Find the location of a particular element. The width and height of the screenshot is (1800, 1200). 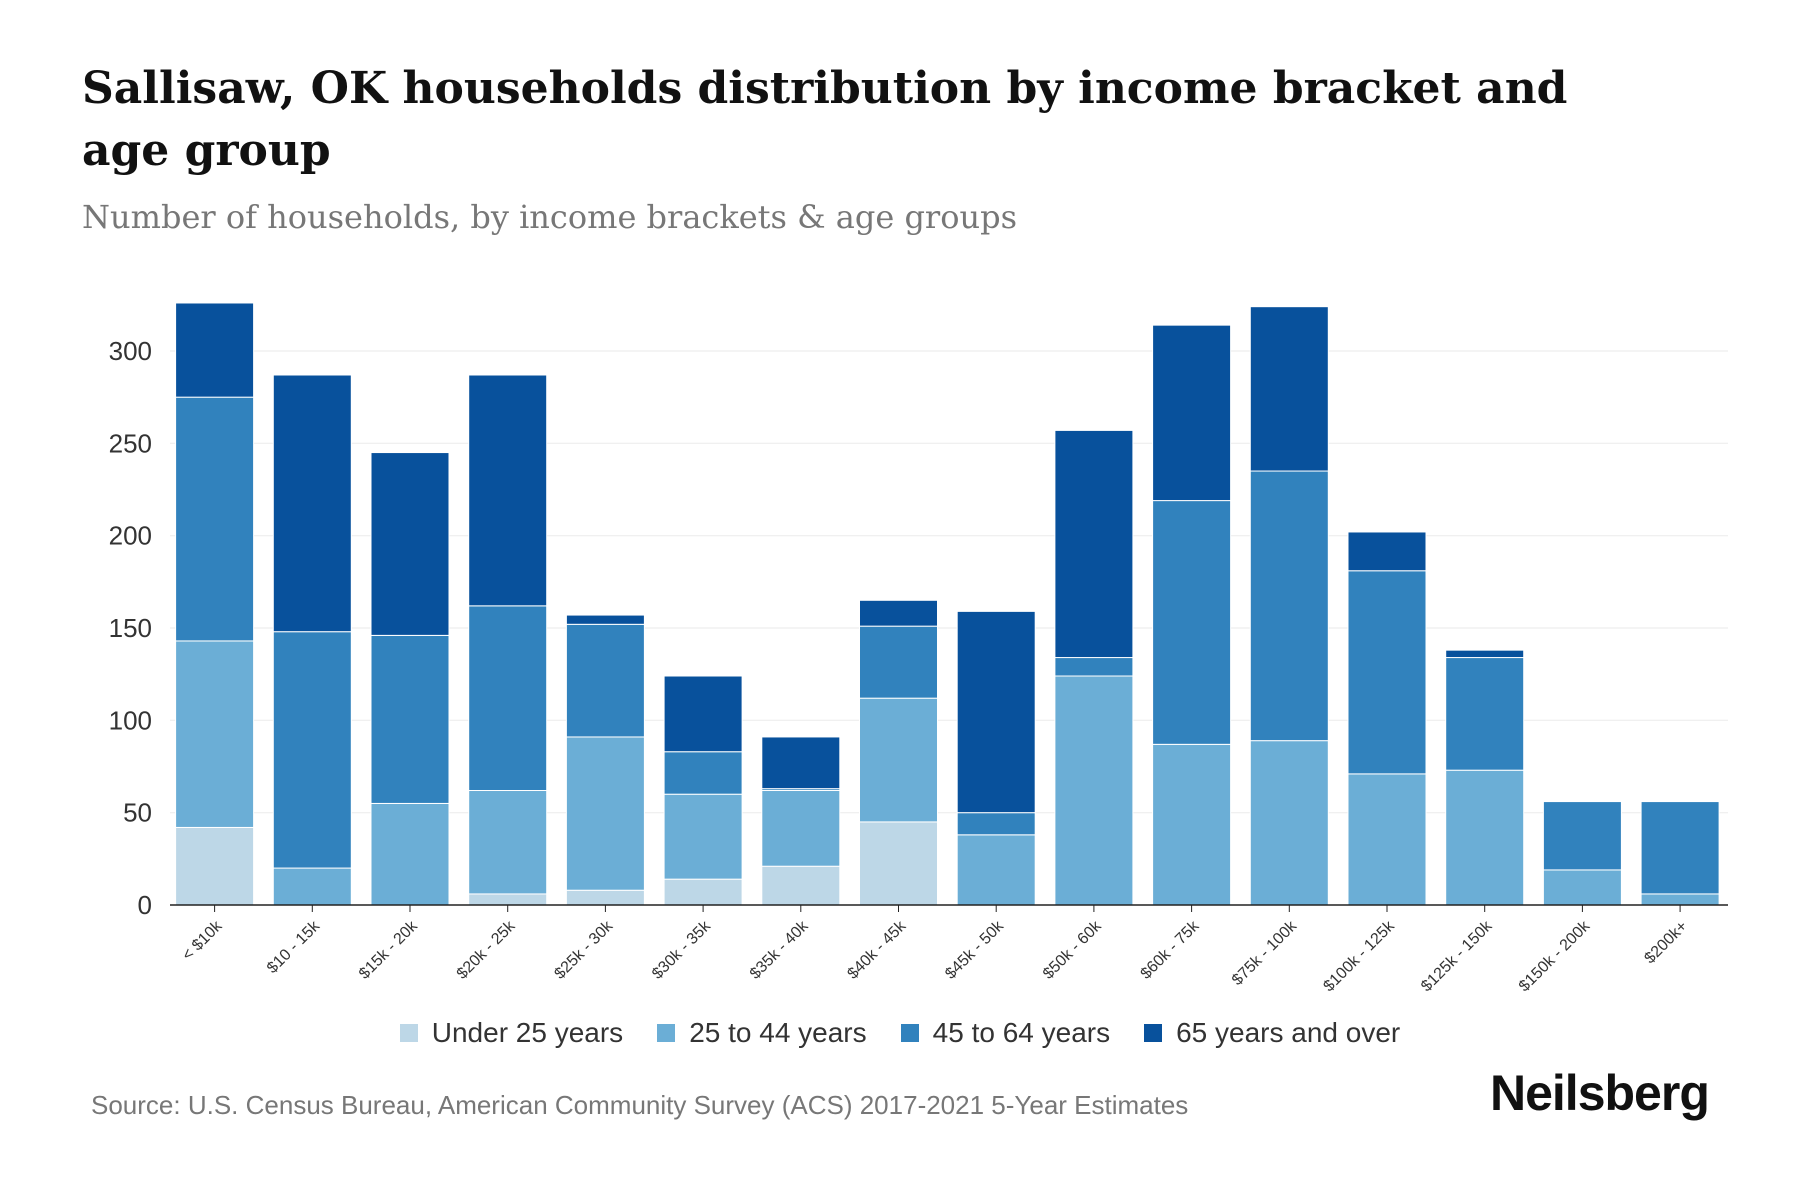

x-tick-label: $150k - 200k is located at coordinates (1555, 956).